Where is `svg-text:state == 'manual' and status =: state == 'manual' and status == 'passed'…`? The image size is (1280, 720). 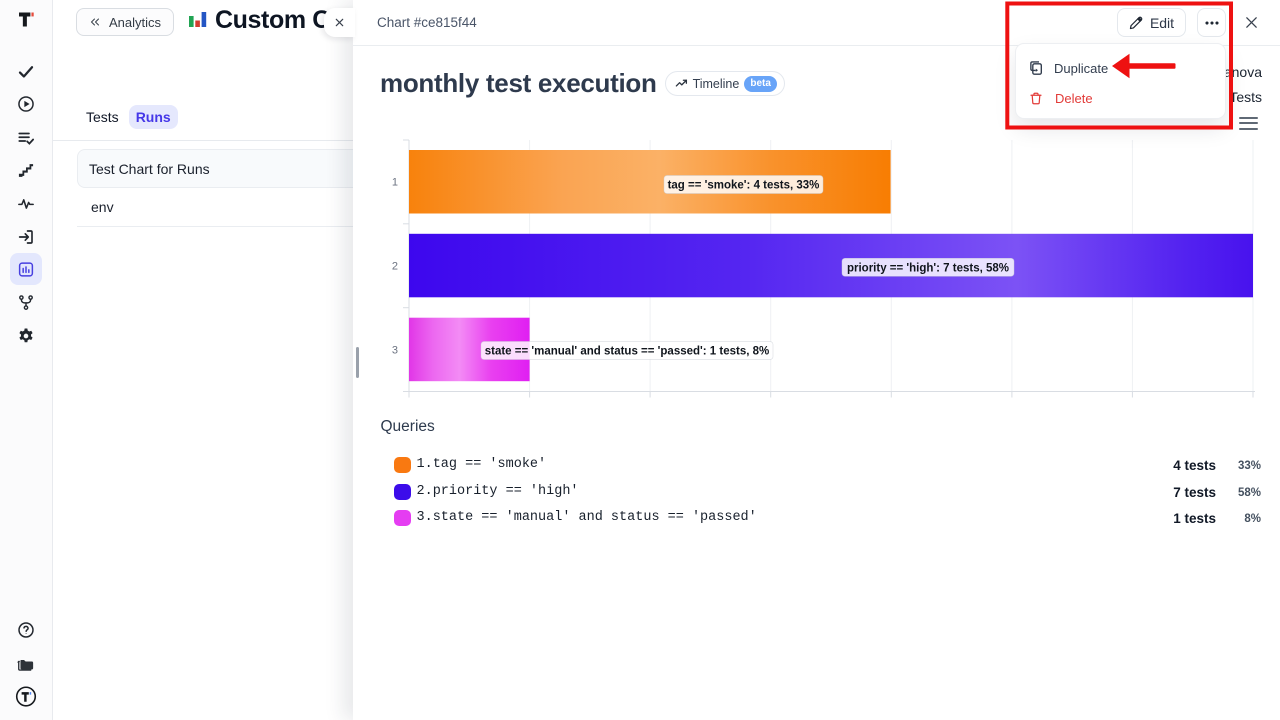 svg-text:state == 'manual' and status =: state == 'manual' and status == 'passed'… is located at coordinates (627, 352).